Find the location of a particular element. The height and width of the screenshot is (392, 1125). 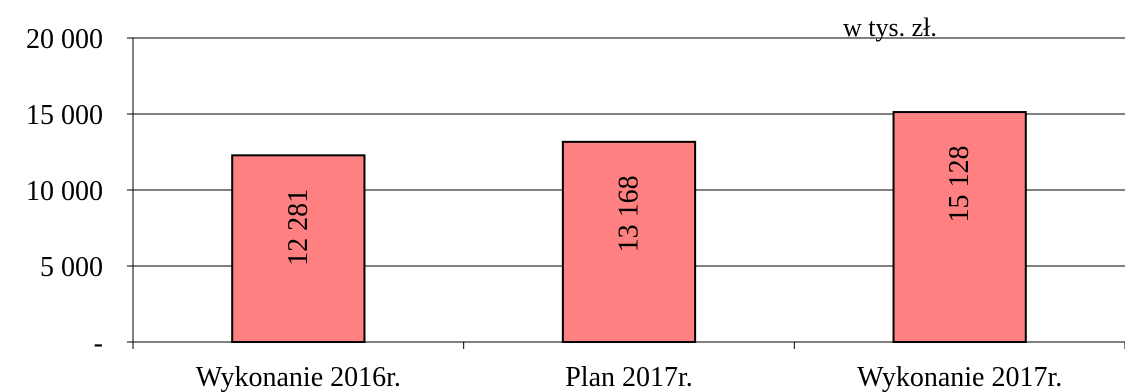

y-tick-label: 15 000 is located at coordinates (64, 115).